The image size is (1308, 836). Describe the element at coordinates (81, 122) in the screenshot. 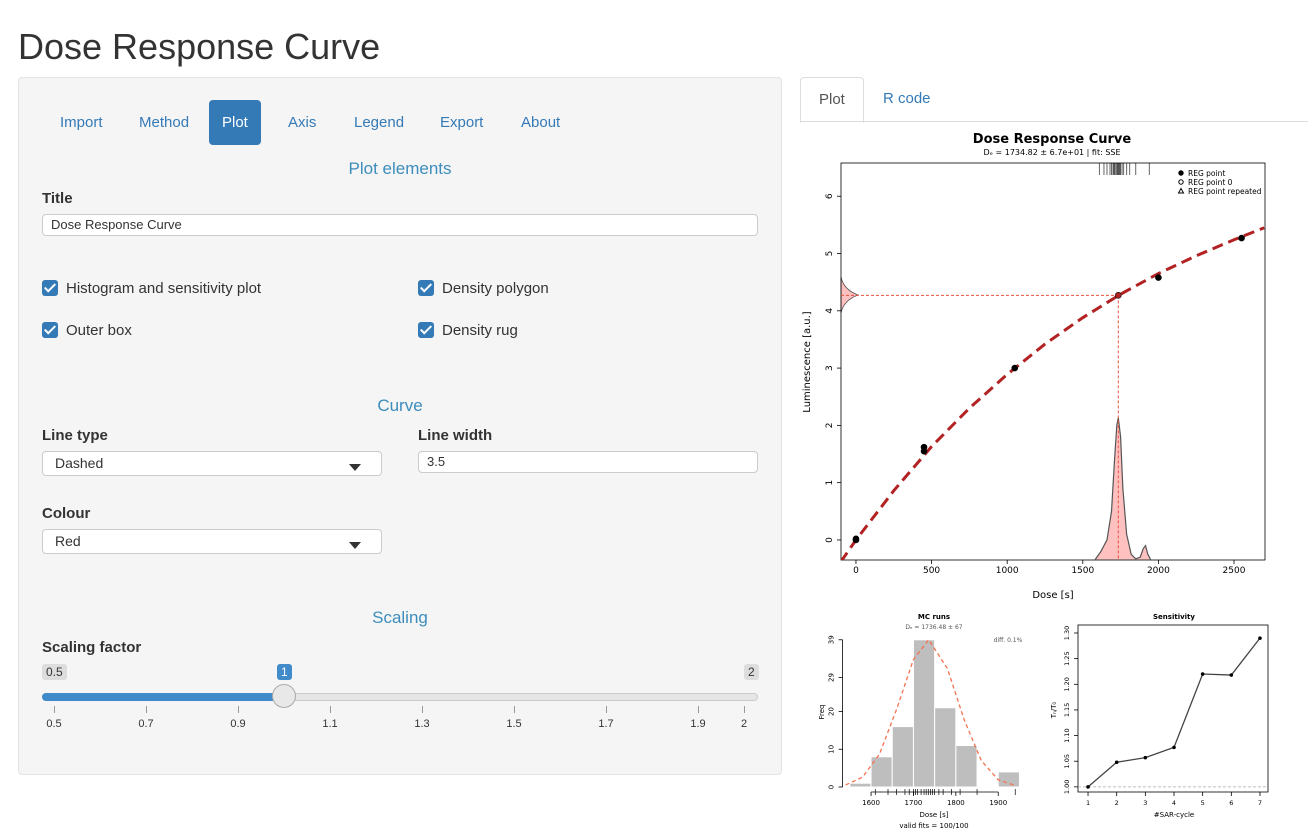

I see `tab: Import` at that location.